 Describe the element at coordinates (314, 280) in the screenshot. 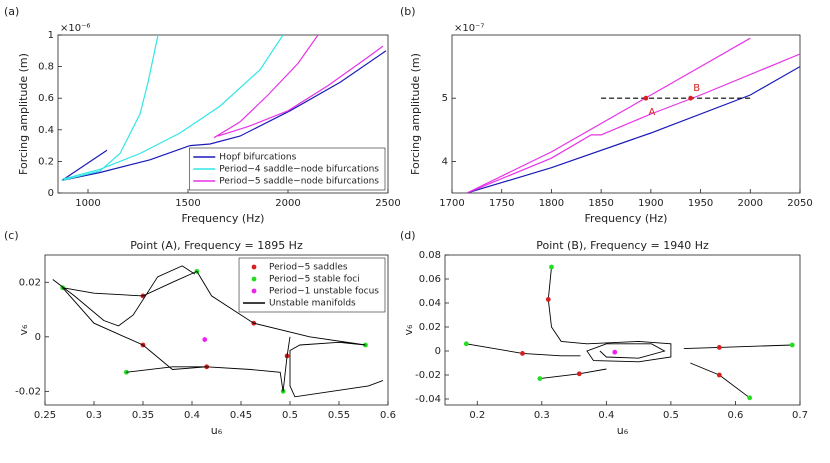

I see `legend-label: Period−5 stable foci` at that location.